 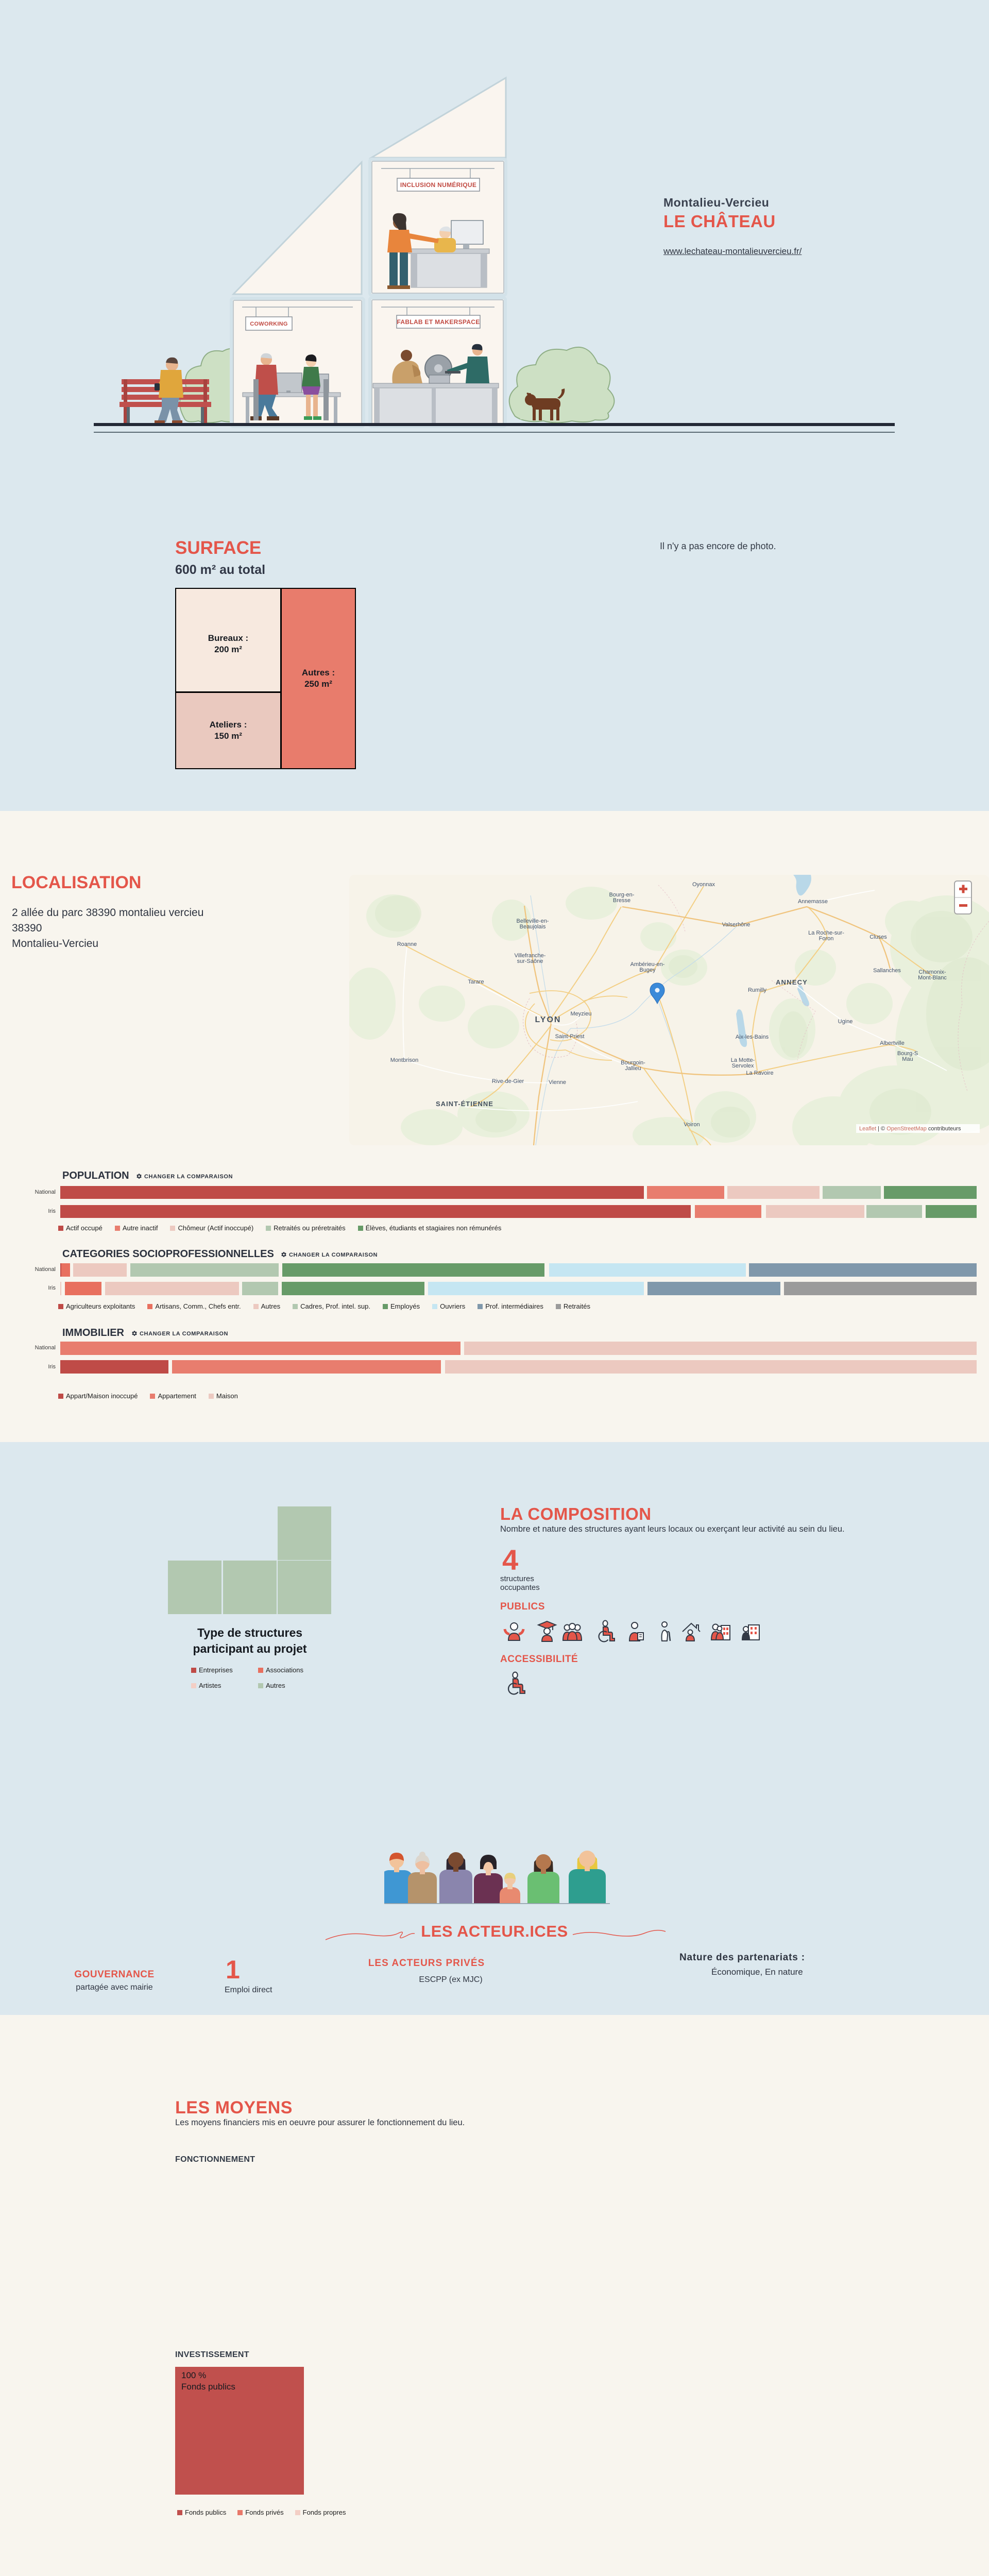 What do you see at coordinates (743, 1060) in the screenshot?
I see `svg-text: La Motte-` at bounding box center [743, 1060].